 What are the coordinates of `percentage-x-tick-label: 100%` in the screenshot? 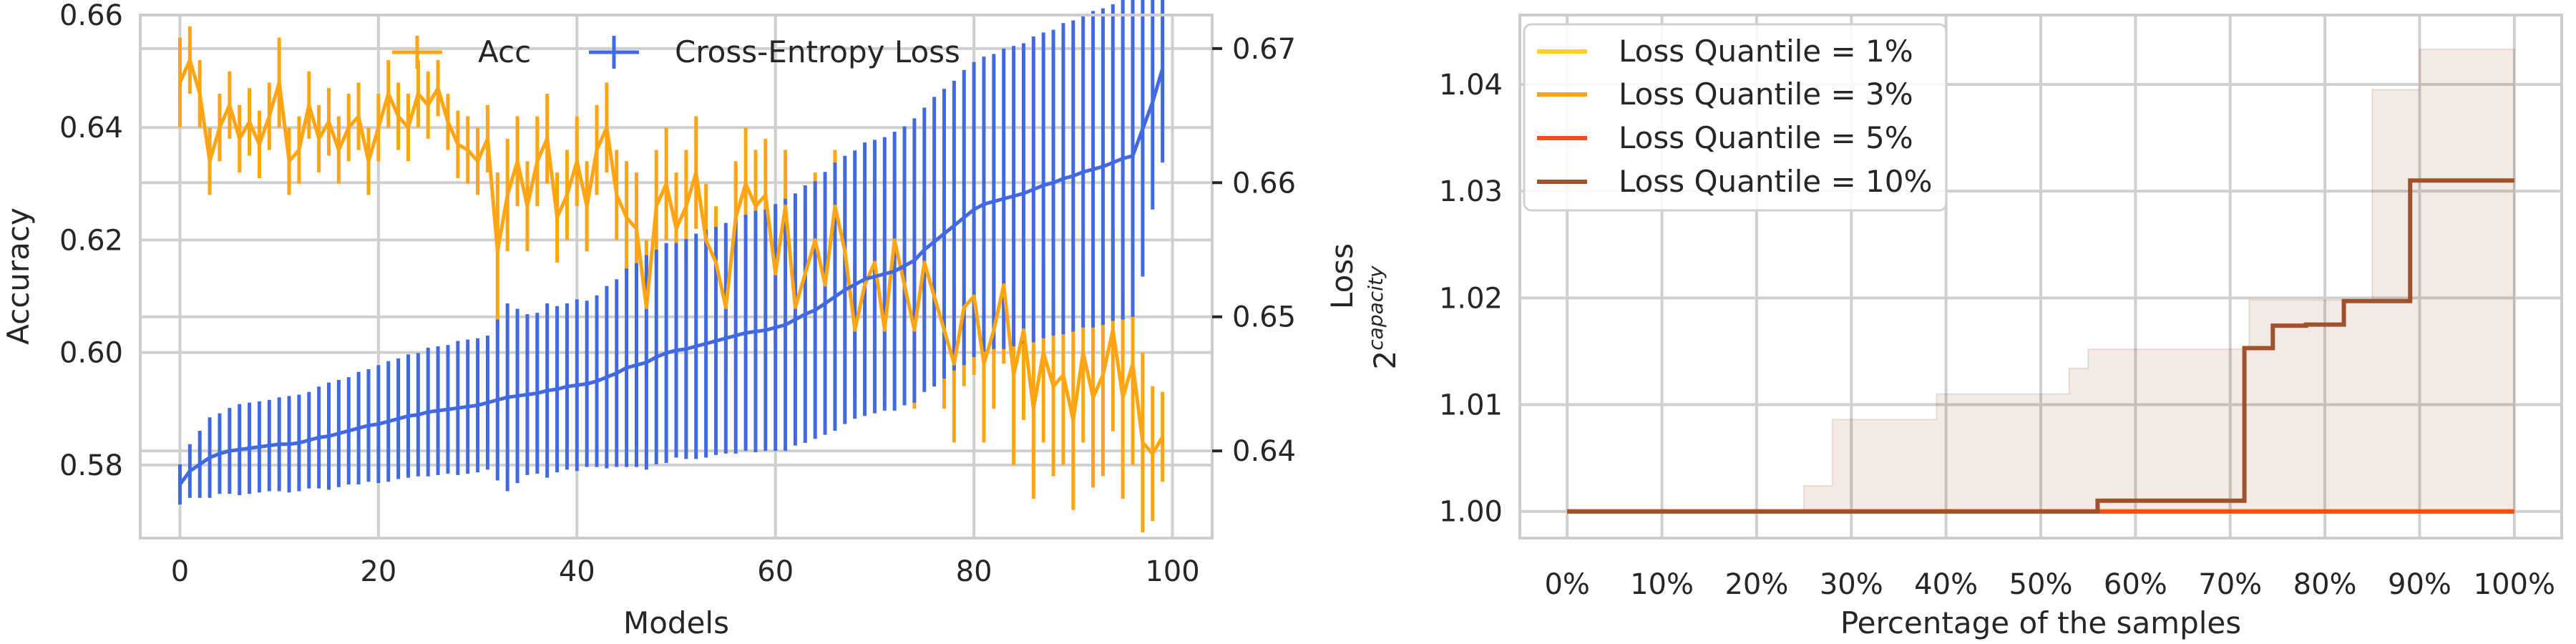 It's located at (2514, 584).